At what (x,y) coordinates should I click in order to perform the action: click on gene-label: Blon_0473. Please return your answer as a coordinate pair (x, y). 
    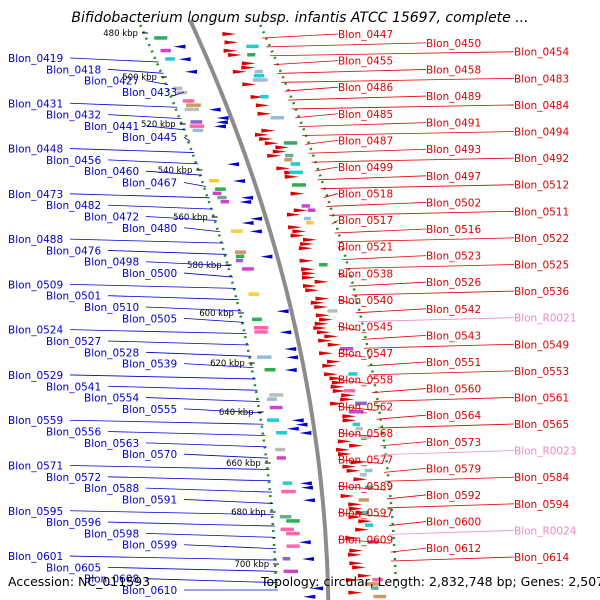
    Looking at the image, I should click on (35, 195).